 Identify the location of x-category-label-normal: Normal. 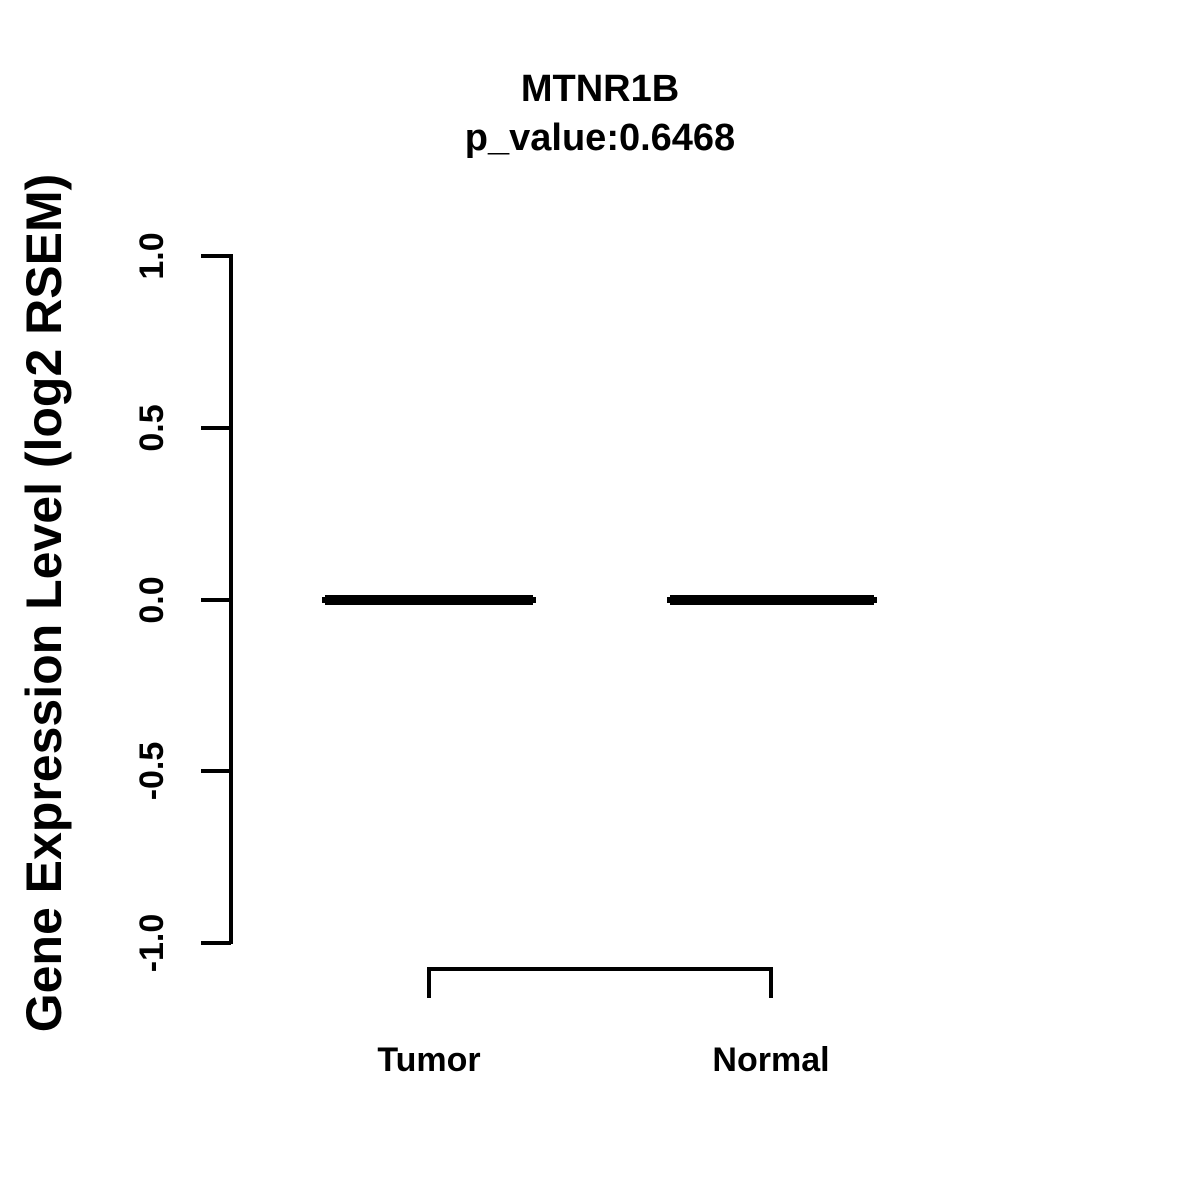
(771, 1060).